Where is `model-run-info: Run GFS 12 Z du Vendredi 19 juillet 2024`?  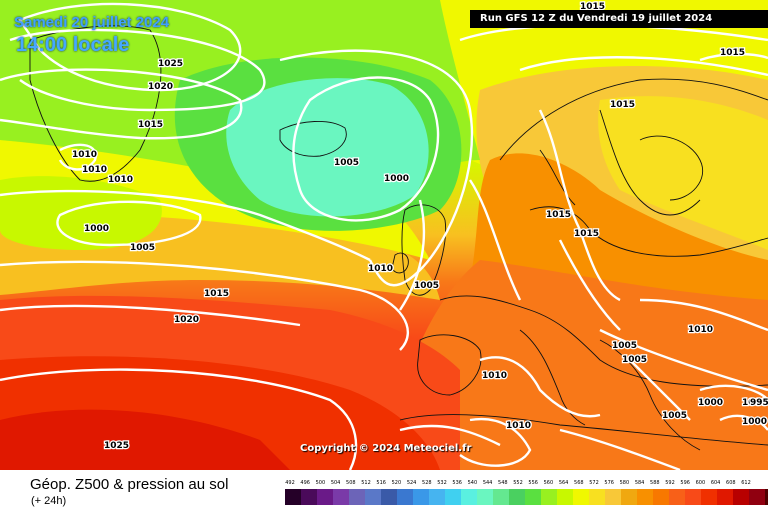
model-run-info: Run GFS 12 Z du Vendredi 19 juillet 2024 is located at coordinates (619, 19).